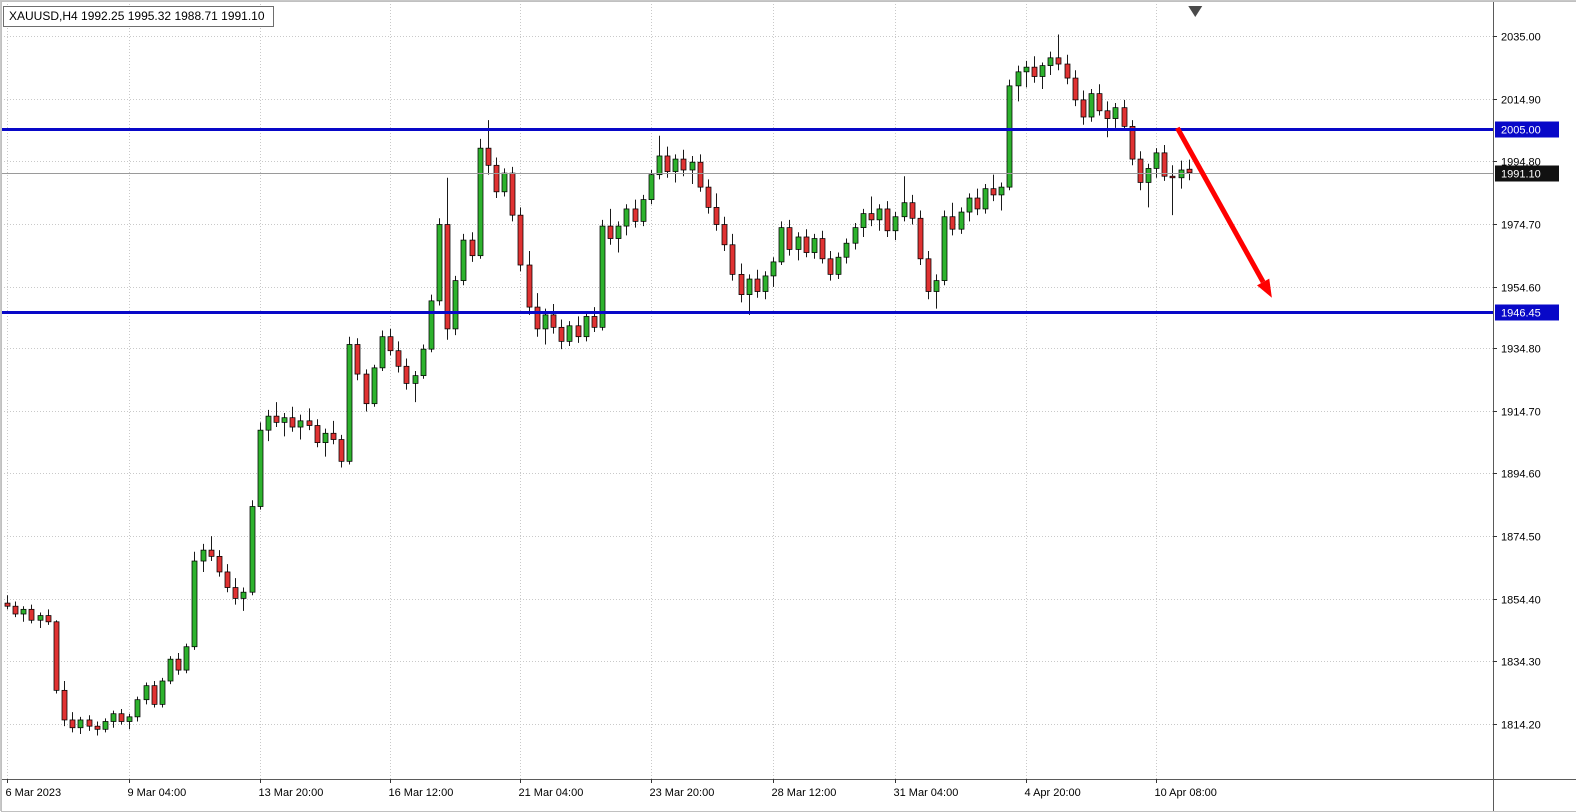 This screenshot has height=812, width=1576. I want to click on price-axis-label: 2014.90, so click(1521, 101).